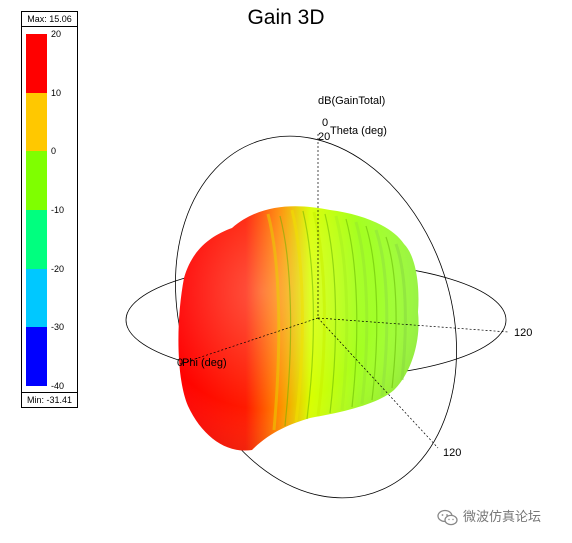 Image resolution: width=572 pixels, height=543 pixels. Describe the element at coordinates (58, 210) in the screenshot. I see `colorbar-tick-label: -10` at that location.